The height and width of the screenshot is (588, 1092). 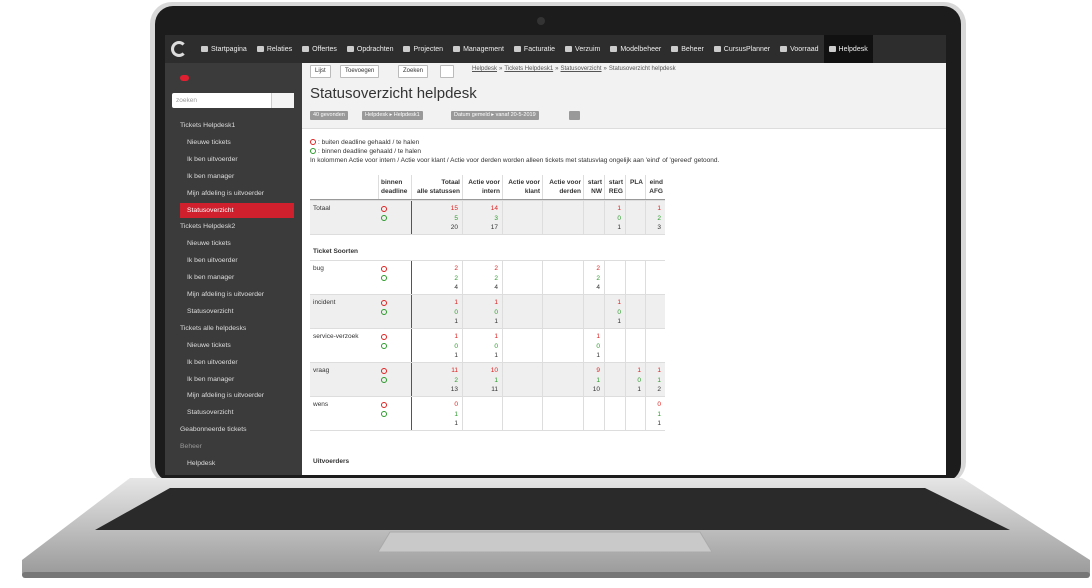 I want to click on nav-item: CursusPlanner, so click(x=742, y=49).